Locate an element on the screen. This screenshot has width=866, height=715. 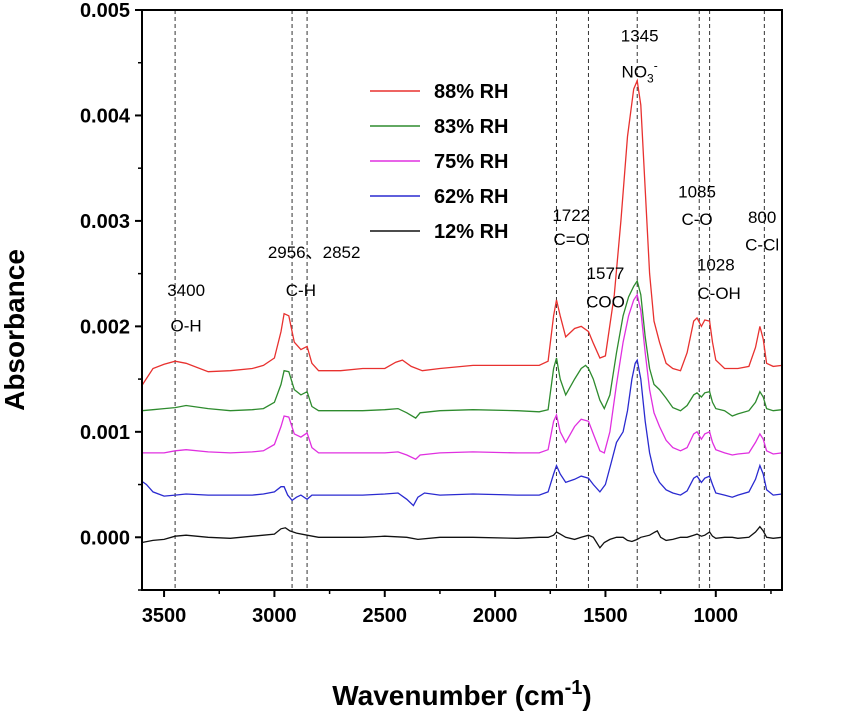
anno-ch: C-H is located at coordinates (301, 290).